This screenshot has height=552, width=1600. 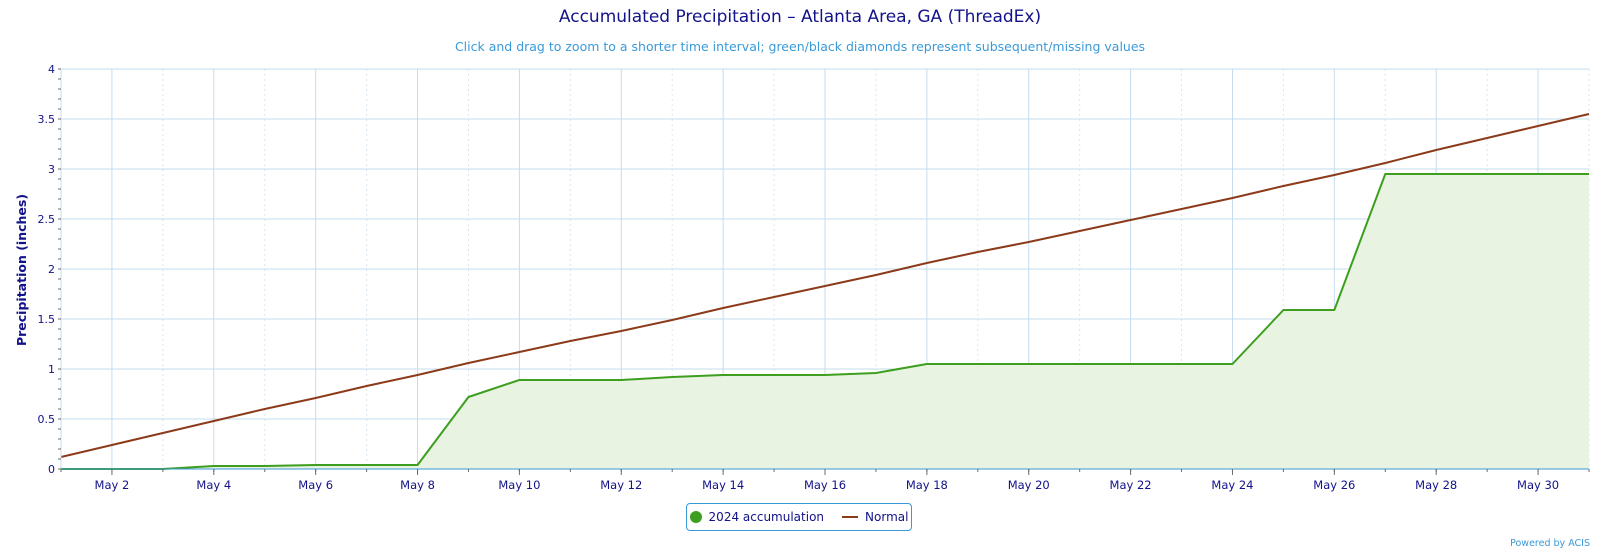 What do you see at coordinates (51, 169) in the screenshot?
I see `y-tick-label: 3` at bounding box center [51, 169].